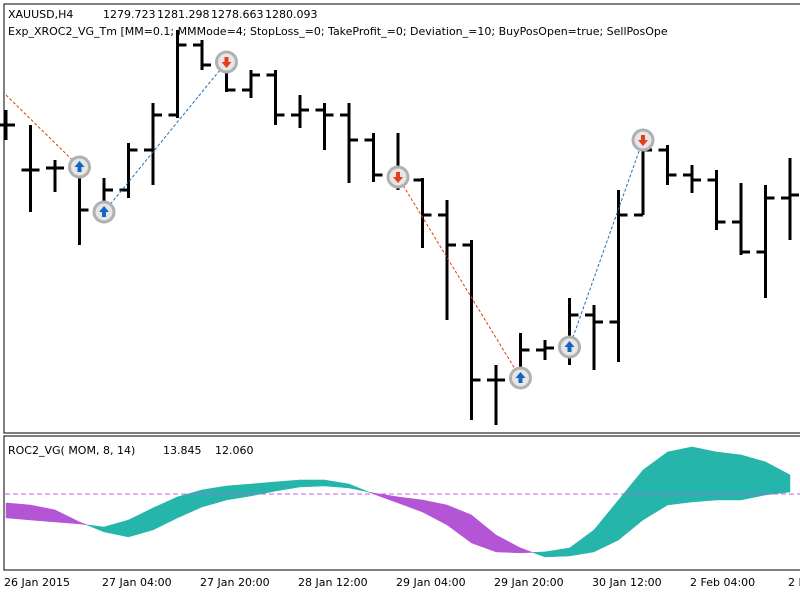 The image size is (800, 600). I want to click on quote: 1279.723, so click(129, 14).